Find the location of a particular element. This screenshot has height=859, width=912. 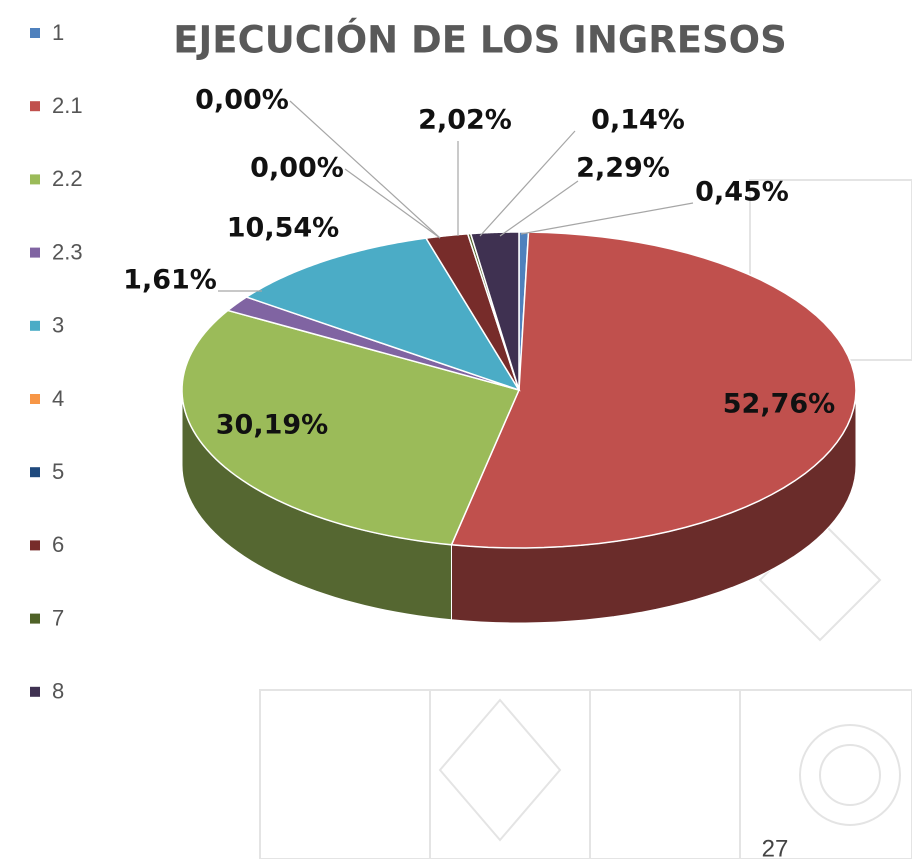

data-label: 1,61% is located at coordinates (170, 280).